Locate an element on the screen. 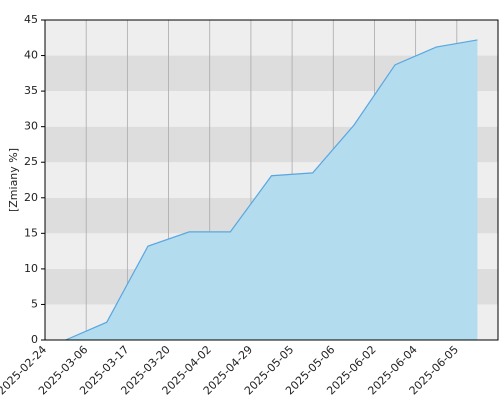 This screenshot has height=400, width=500. grid-band is located at coordinates (271, 38).